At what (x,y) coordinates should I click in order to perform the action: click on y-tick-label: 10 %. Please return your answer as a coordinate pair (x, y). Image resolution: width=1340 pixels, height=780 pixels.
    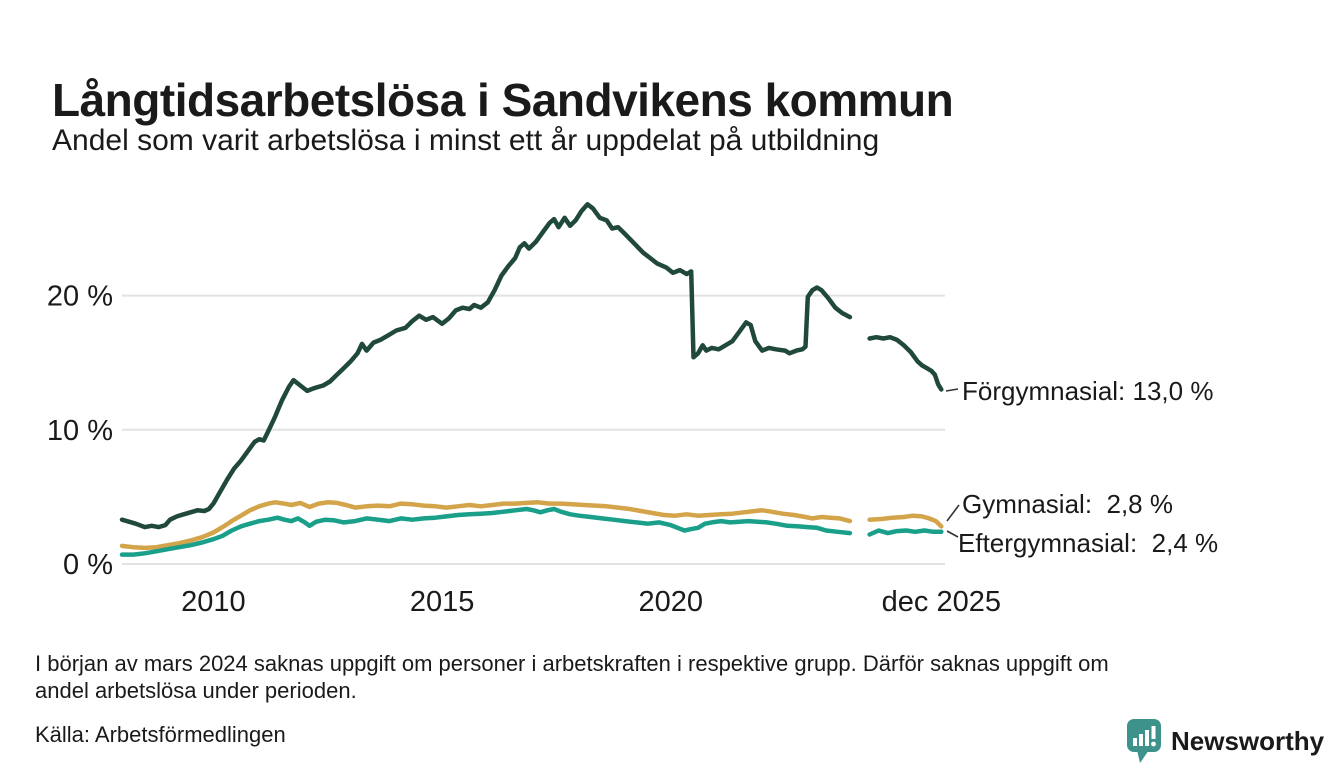
    Looking at the image, I should click on (80, 431).